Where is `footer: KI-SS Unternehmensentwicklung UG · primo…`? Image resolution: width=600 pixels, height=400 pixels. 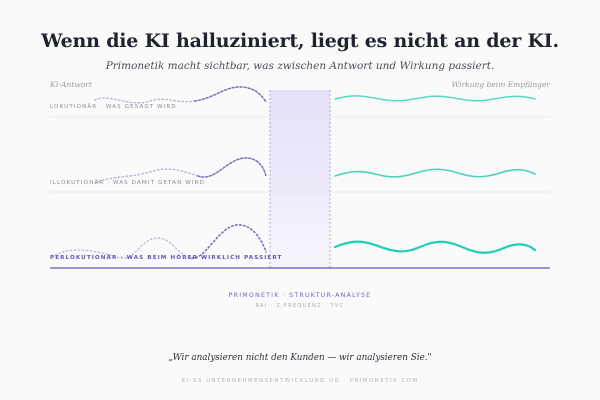 footer: KI-SS Unternehmensentwicklung UG · primo… is located at coordinates (300, 381).